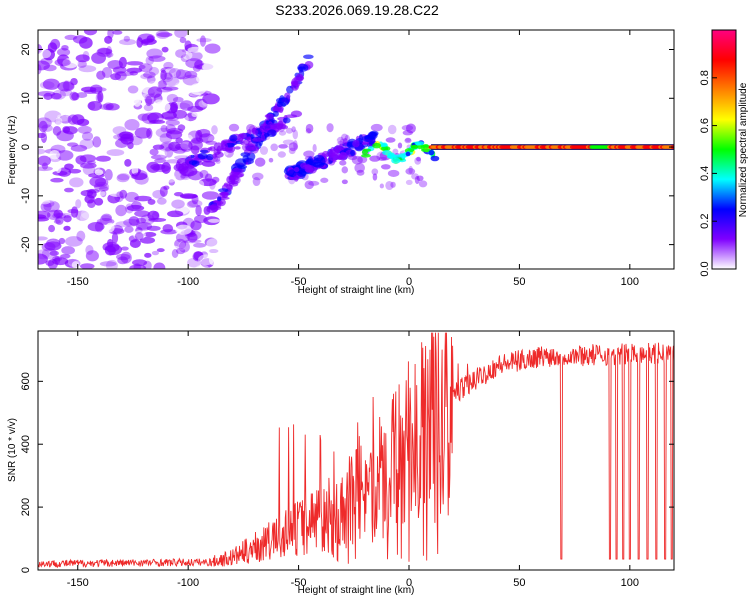  What do you see at coordinates (630, 583) in the screenshot?
I see `snr-x-tick-label: 100` at bounding box center [630, 583].